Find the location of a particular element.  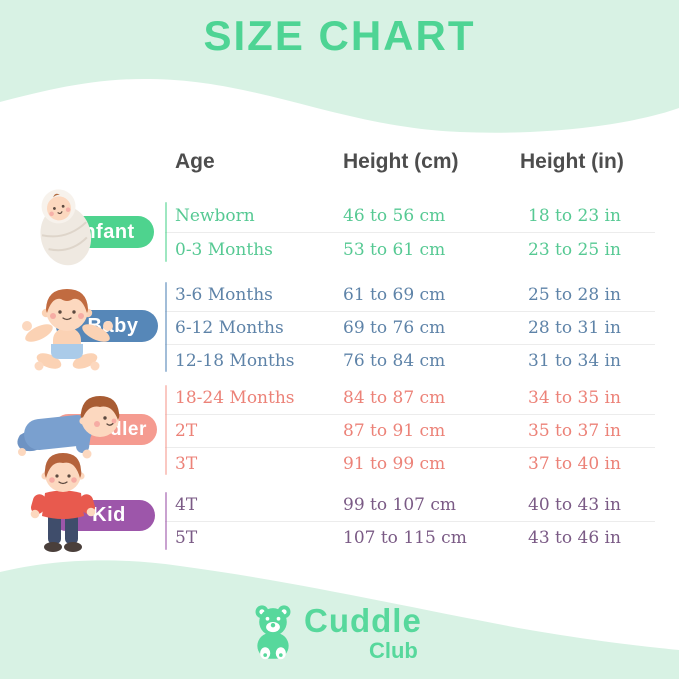

height-in-cell: 37 to 40 in is located at coordinates (574, 464).